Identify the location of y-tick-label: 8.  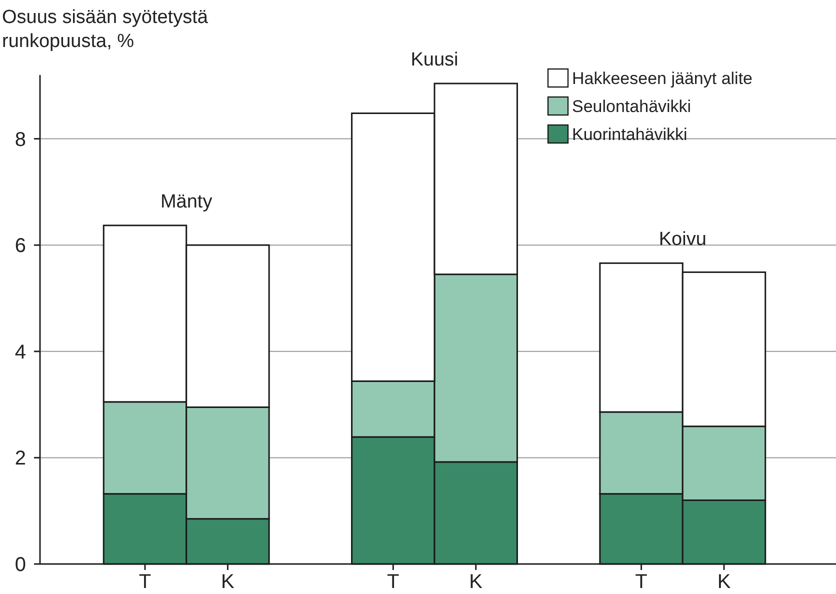
(20, 139).